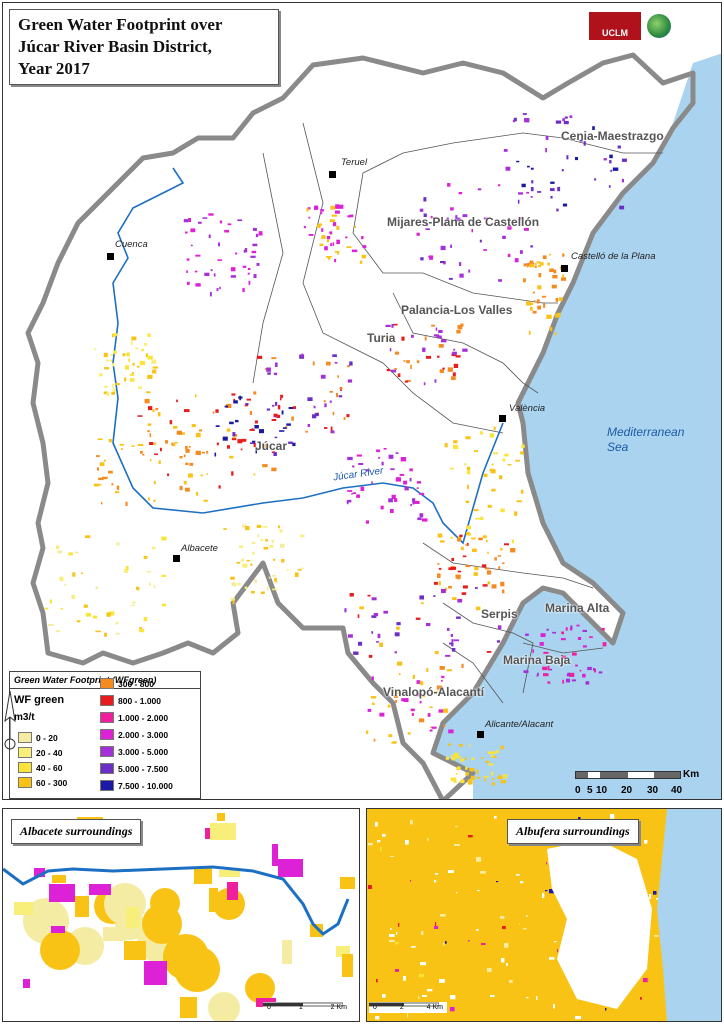  Describe the element at coordinates (602, 790) in the screenshot. I see `scale-label: 10` at that location.